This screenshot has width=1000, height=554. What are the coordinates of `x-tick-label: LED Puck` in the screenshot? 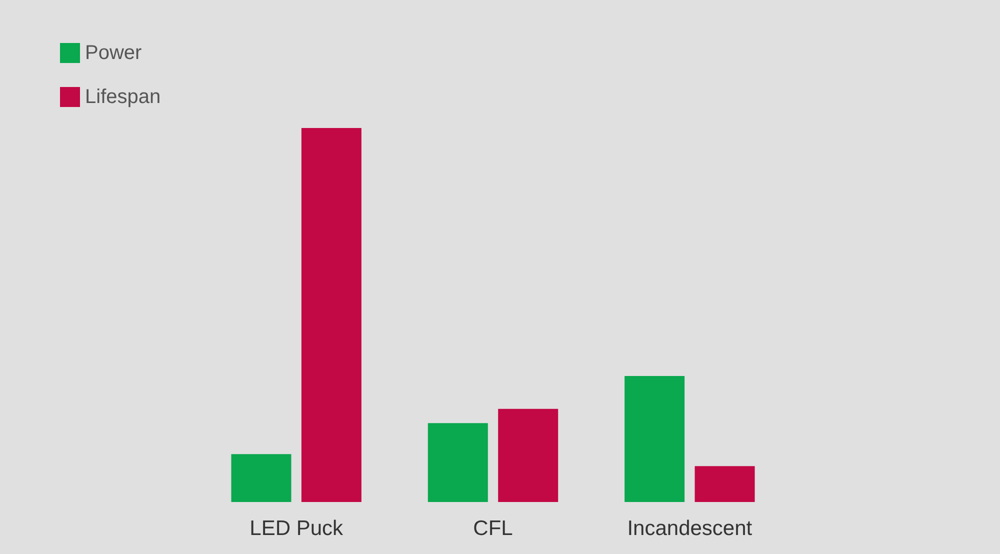 It's located at (297, 528).